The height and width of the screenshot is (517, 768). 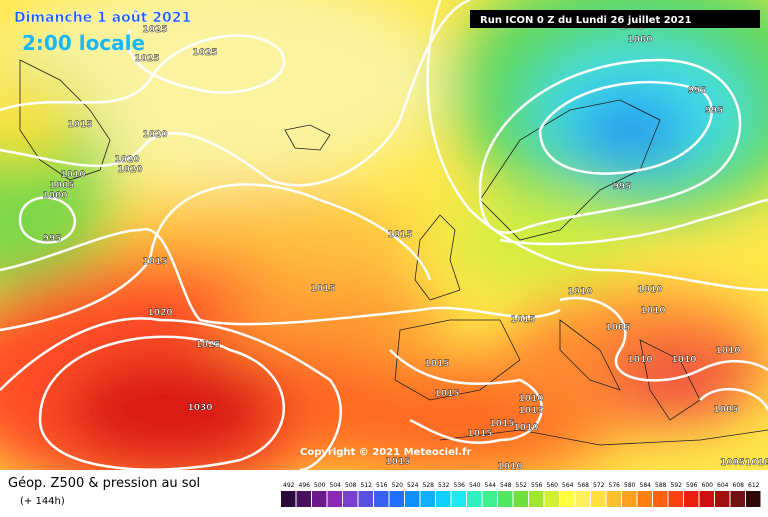 What do you see at coordinates (586, 20) in the screenshot?
I see `run-info: Run ICON 0 Z du Lundi 26 juillet 2021` at bounding box center [586, 20].